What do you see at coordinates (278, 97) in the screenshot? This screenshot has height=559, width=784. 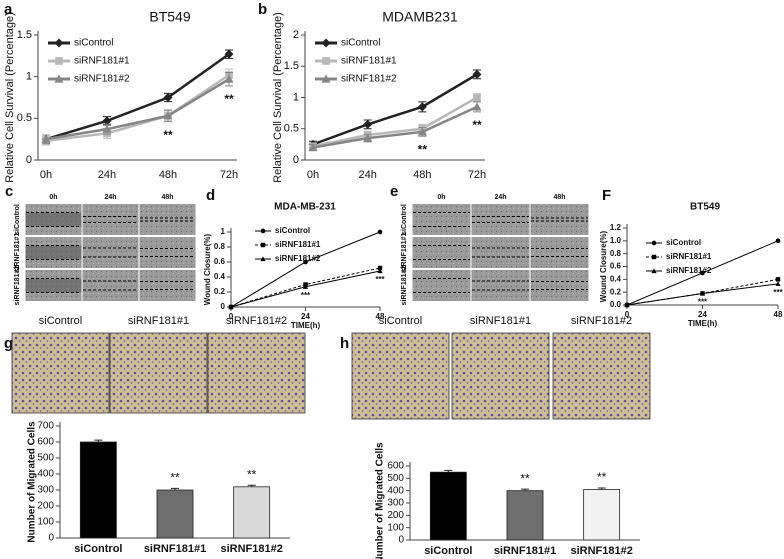 I see `y-axis-label: Relative Cell Survival (Percentage)` at bounding box center [278, 97].